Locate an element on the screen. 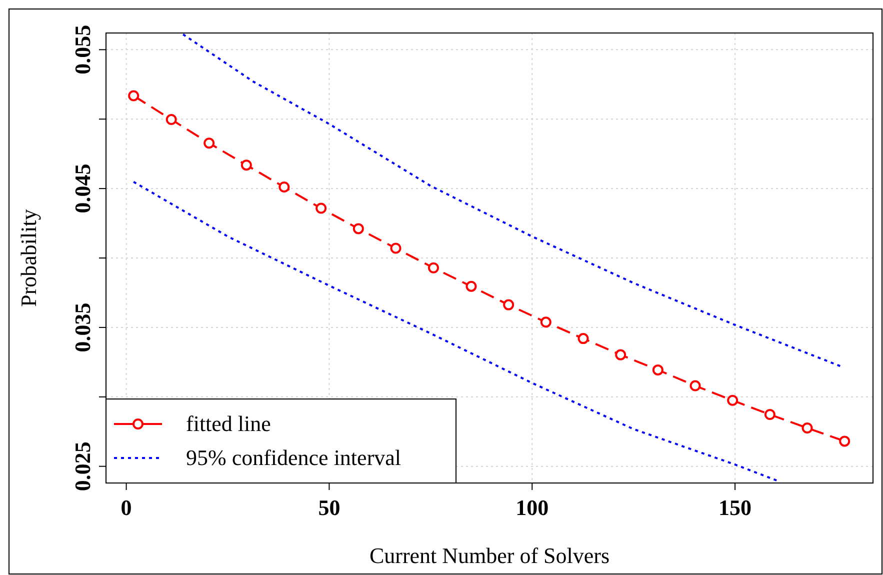 Image resolution: width=883 pixels, height=575 pixels. x-tick-label: 100 is located at coordinates (532, 507).